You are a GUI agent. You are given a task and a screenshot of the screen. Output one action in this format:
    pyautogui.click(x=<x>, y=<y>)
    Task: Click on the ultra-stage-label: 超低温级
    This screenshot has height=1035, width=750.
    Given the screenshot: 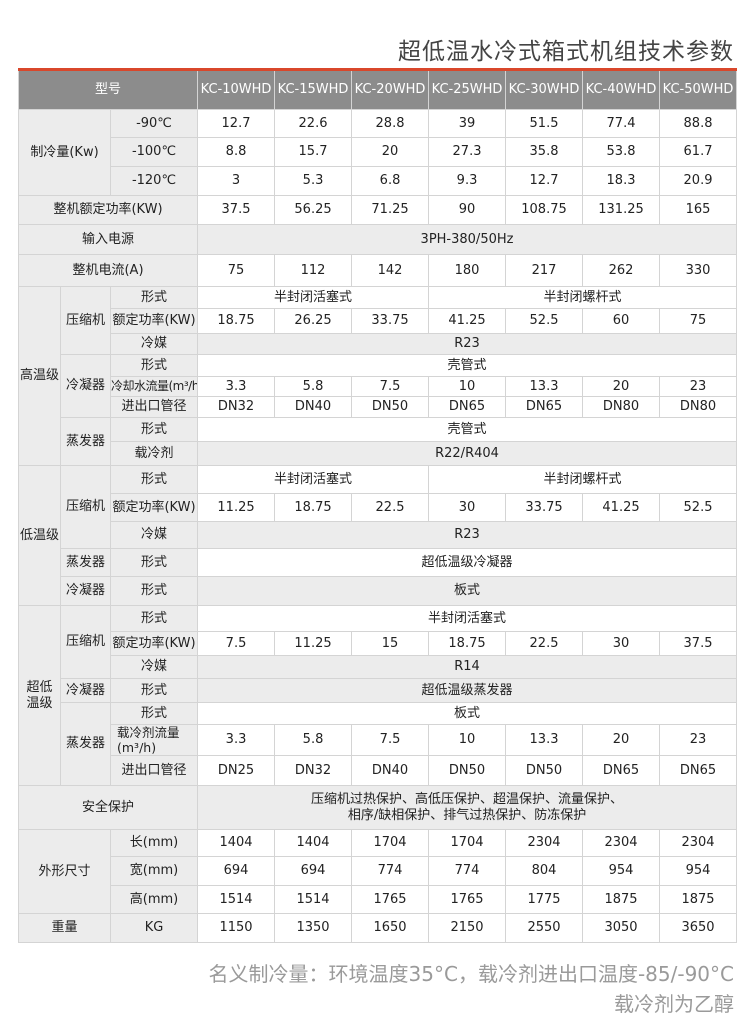 What is the action you would take?
    pyautogui.click(x=39, y=695)
    